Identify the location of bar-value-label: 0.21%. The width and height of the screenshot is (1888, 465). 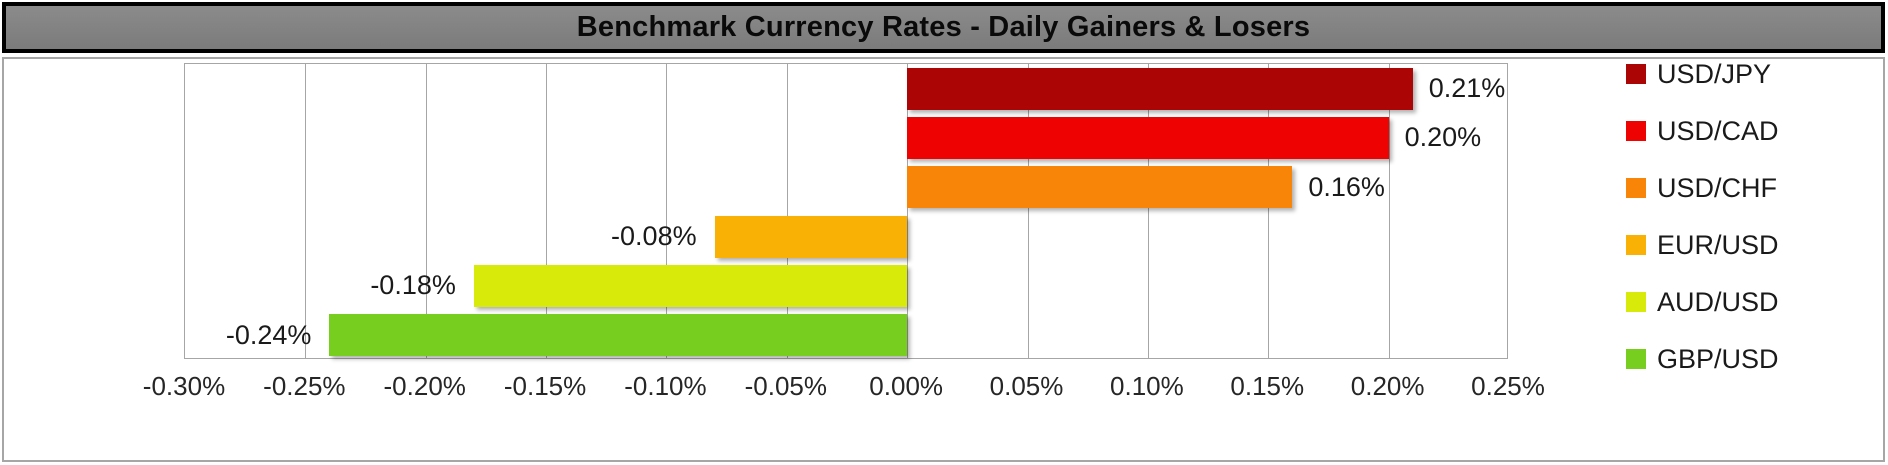
(1467, 88).